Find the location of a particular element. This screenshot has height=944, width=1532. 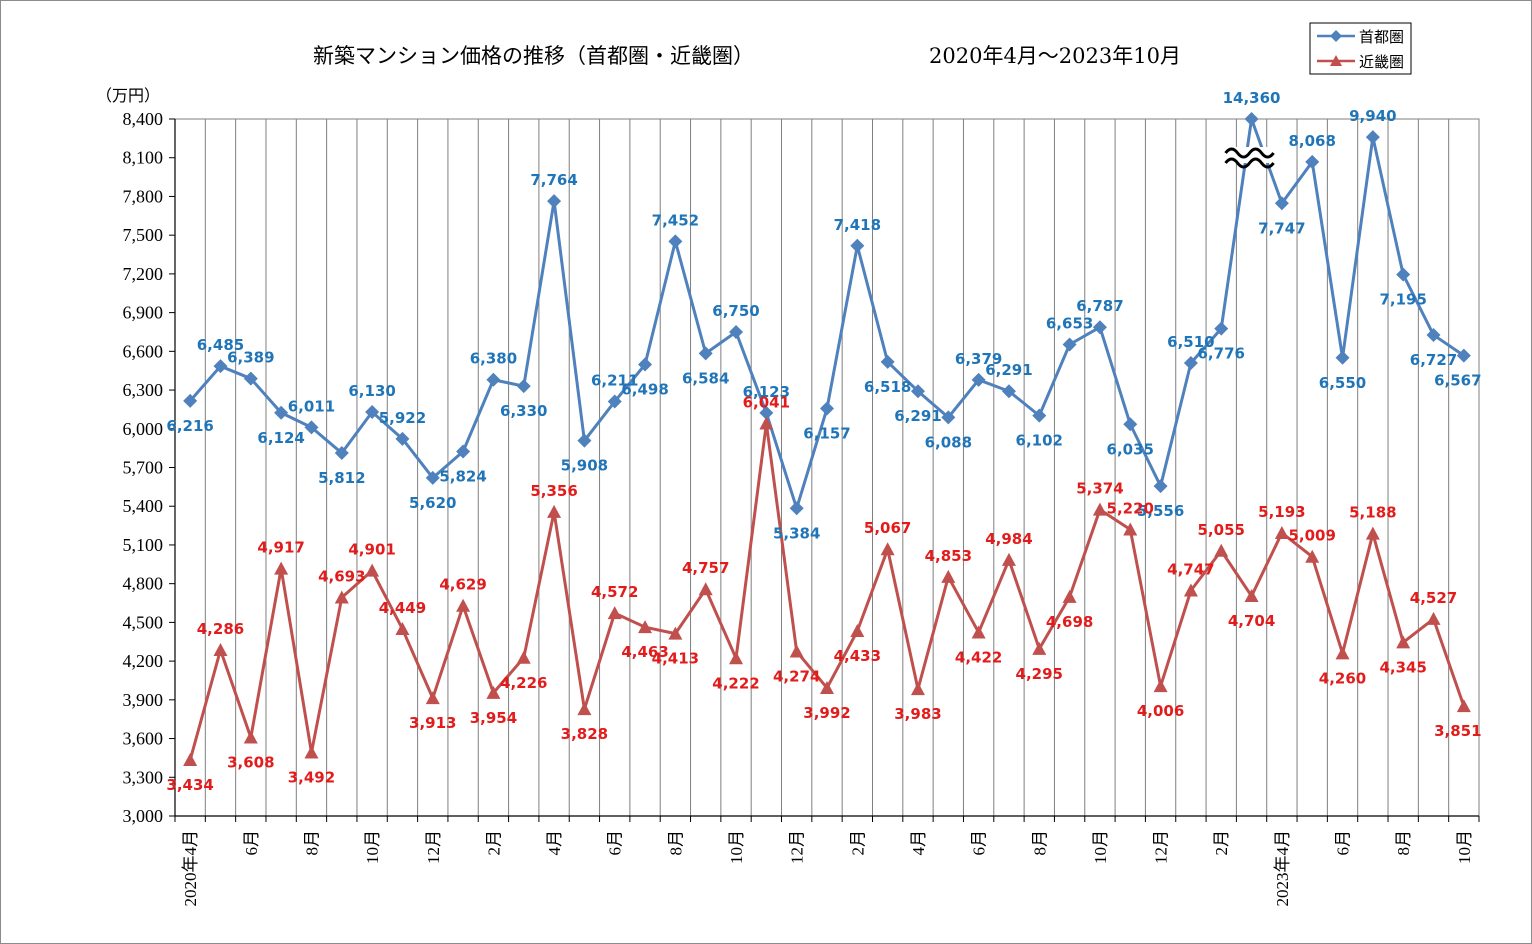

data-label-kinki: 4,572 is located at coordinates (614, 592).